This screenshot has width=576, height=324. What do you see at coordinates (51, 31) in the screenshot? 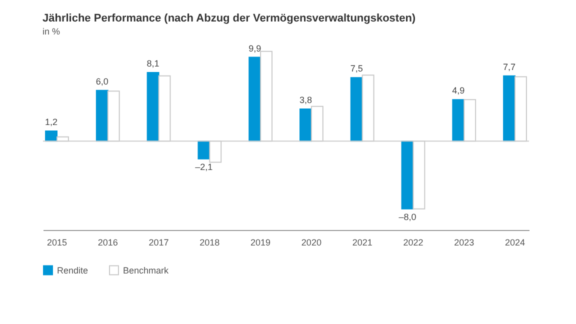
I see `chart-subtitle: in %` at bounding box center [51, 31].